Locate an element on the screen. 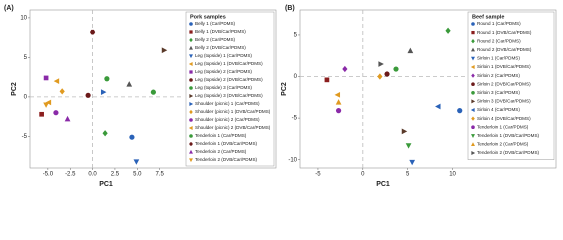  legend-label: Sirloin 2 (DVB/Car/PDMS) is located at coordinates (504, 83).